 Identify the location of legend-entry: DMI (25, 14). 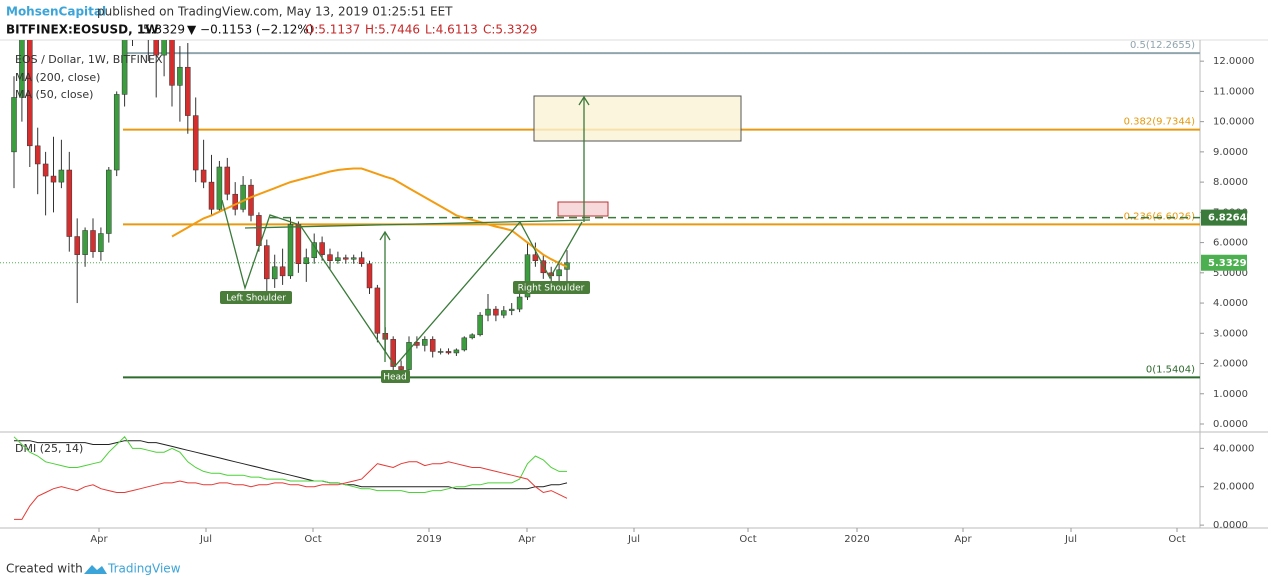
(49, 448).